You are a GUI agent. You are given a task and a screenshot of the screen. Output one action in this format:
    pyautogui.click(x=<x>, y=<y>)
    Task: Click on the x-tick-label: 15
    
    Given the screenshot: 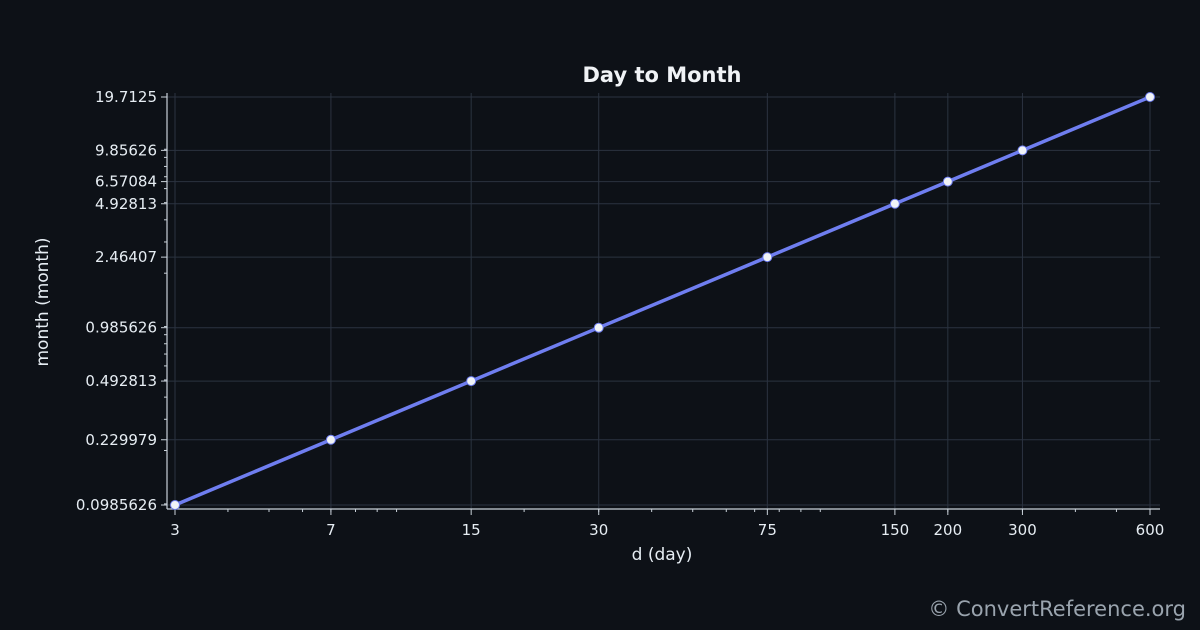 What is the action you would take?
    pyautogui.click(x=471, y=530)
    